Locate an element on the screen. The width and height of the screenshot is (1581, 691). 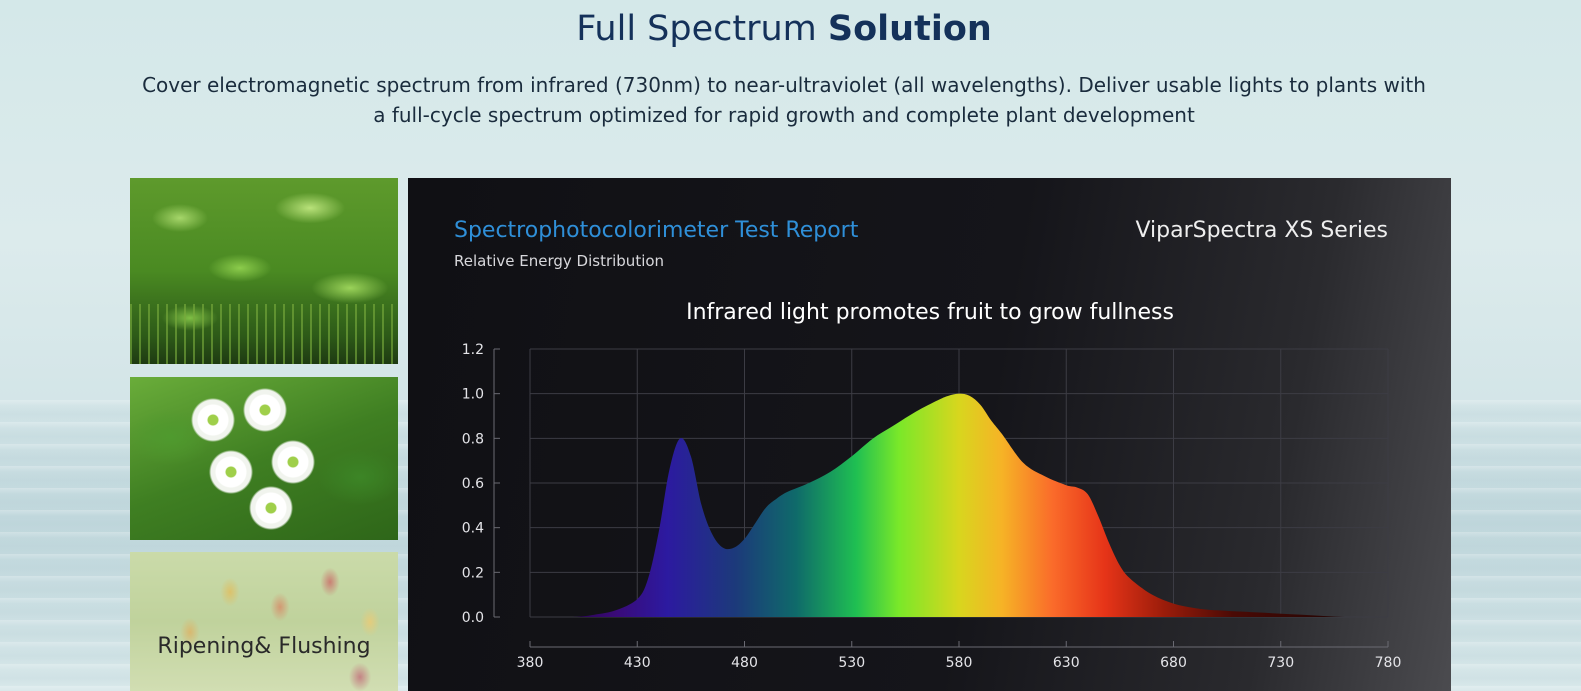
flowers-photo is located at coordinates (264, 458).